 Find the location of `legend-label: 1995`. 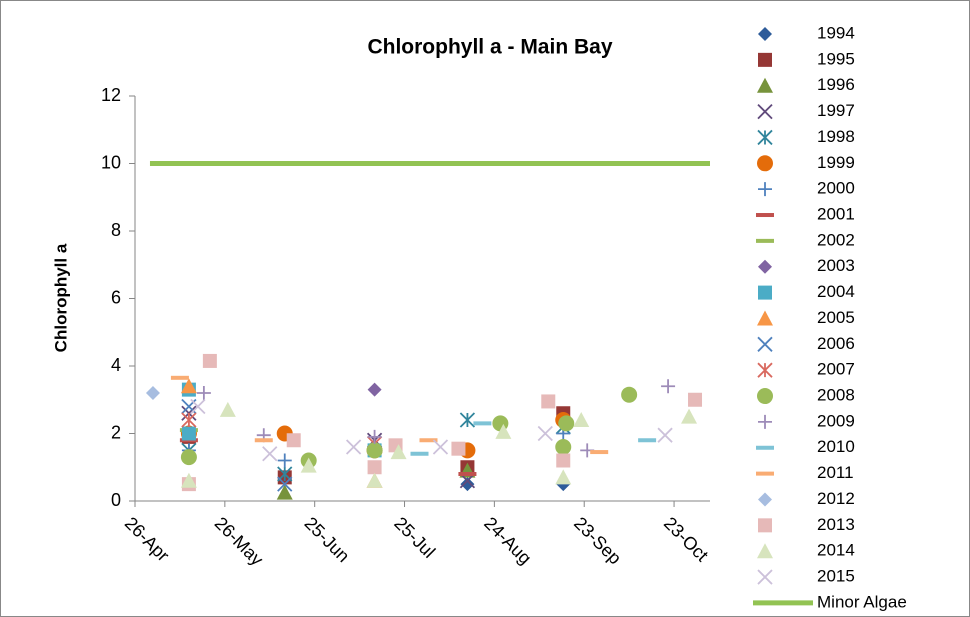

legend-label: 1995 is located at coordinates (836, 58).